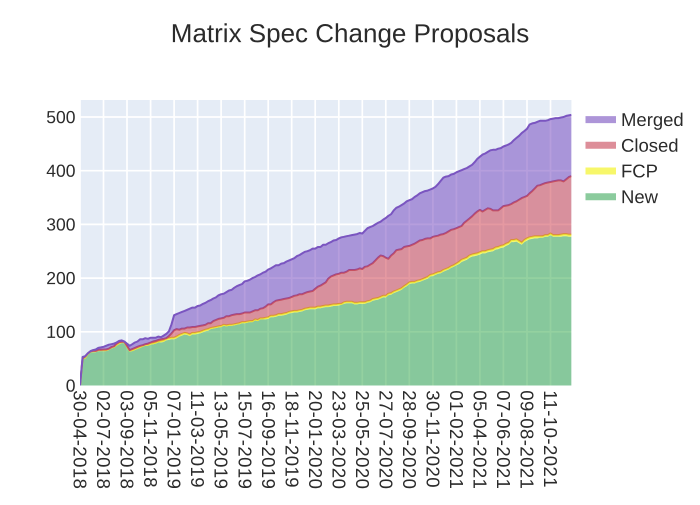 Image resolution: width=700 pixels, height=505 pixels. I want to click on svg-text: New, so click(640, 196).